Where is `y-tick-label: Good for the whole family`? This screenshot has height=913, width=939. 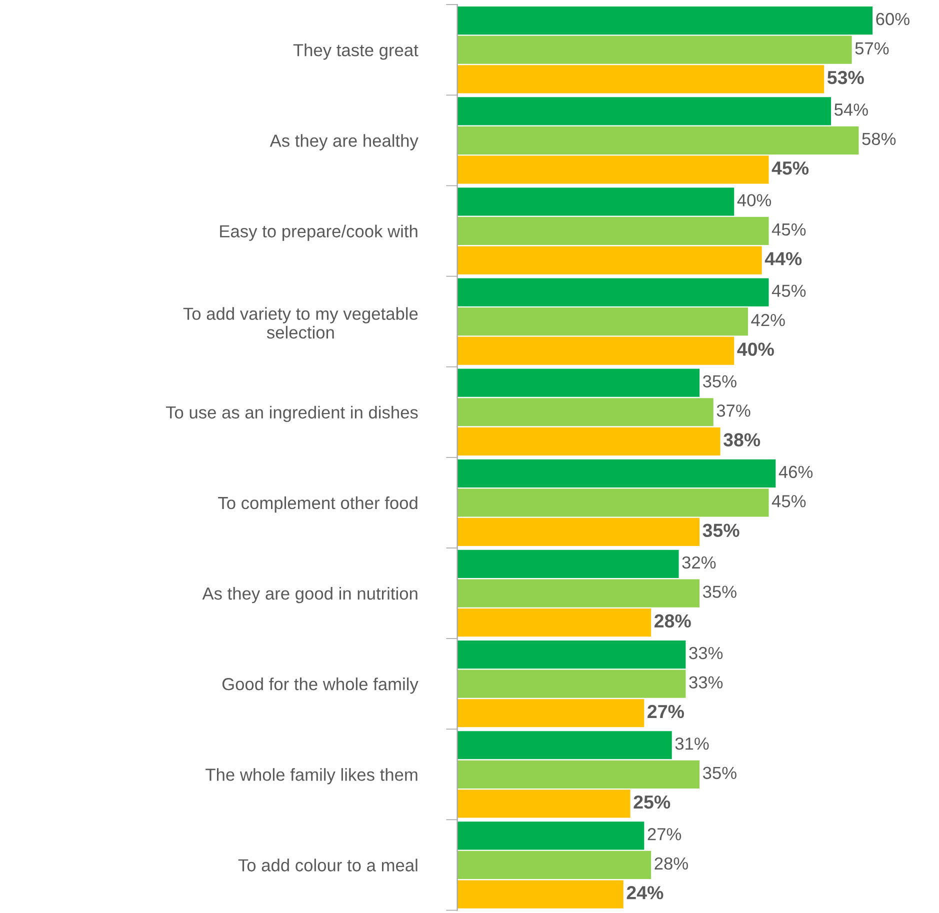
y-tick-label: Good for the whole family is located at coordinates (320, 686).